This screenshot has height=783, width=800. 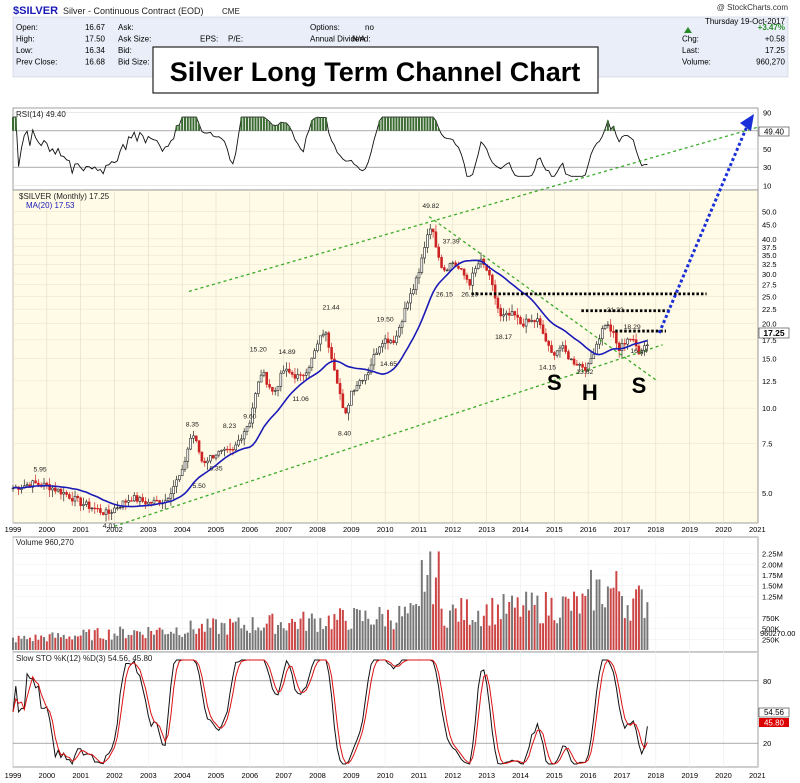 I want to click on quote-value: 960,270, so click(x=770, y=62).